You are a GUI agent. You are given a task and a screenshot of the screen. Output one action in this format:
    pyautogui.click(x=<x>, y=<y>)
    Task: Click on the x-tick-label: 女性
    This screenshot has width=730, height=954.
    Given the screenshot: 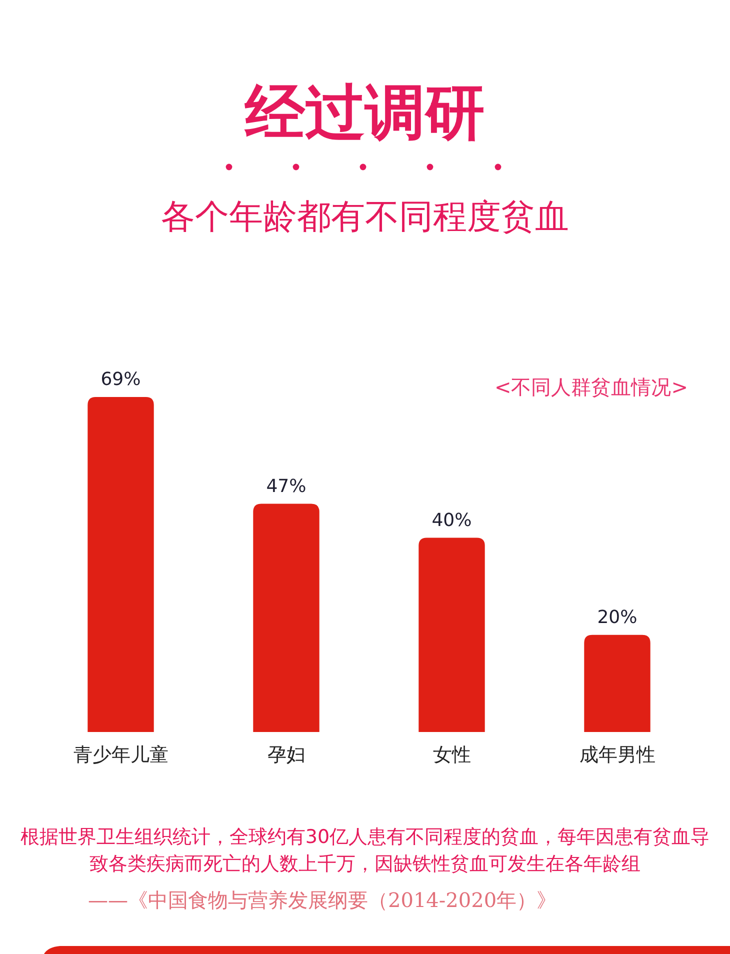 What is the action you would take?
    pyautogui.click(x=451, y=755)
    